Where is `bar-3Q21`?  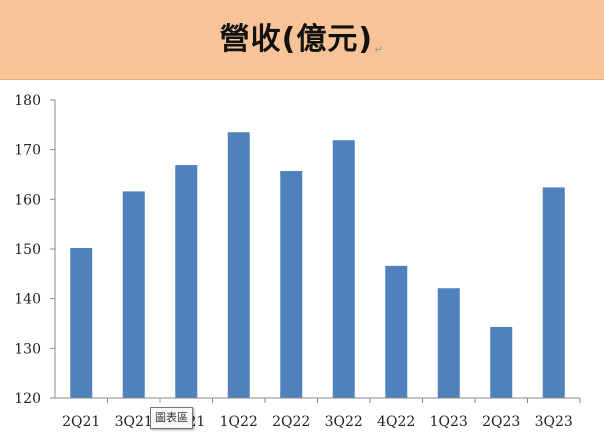
bar-3Q21 is located at coordinates (133, 294).